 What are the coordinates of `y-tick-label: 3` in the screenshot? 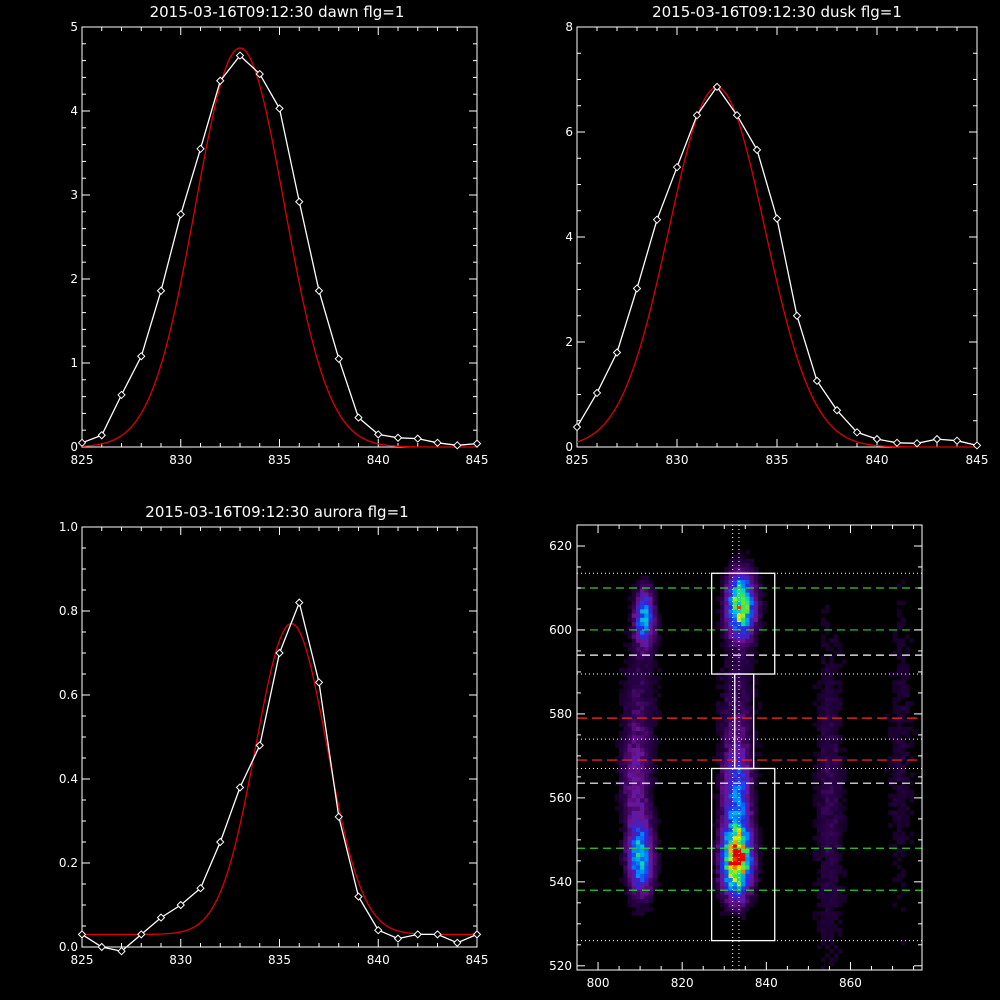 It's located at (74, 195).